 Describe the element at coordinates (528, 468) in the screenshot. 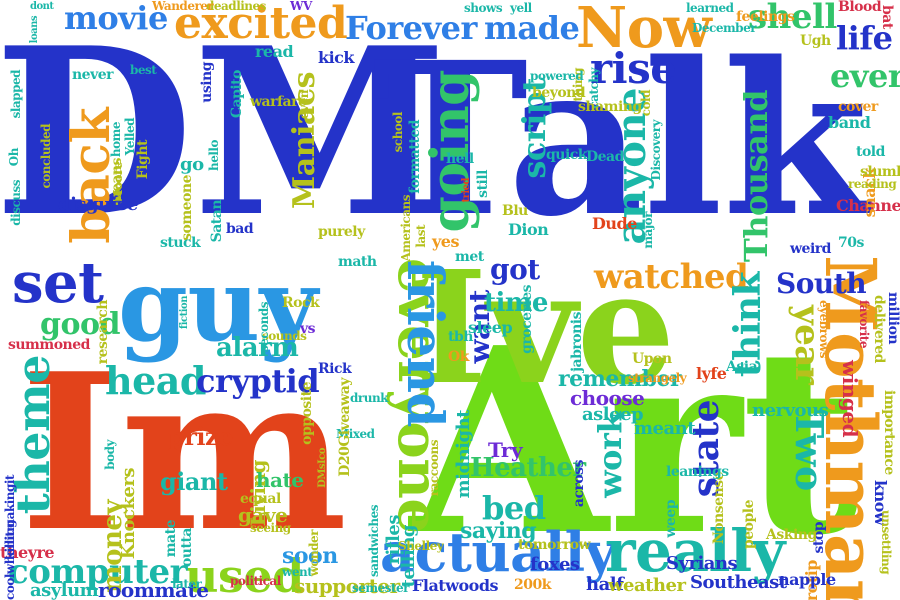

I see `word-heather: Heather` at that location.